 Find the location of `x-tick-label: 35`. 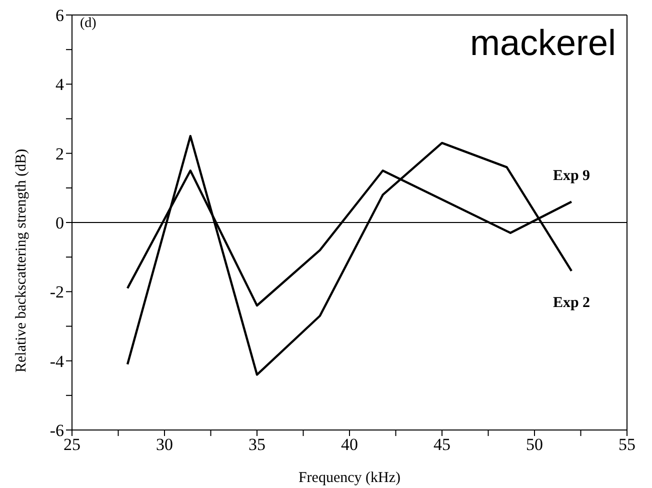

x-tick-label: 35 is located at coordinates (257, 444).